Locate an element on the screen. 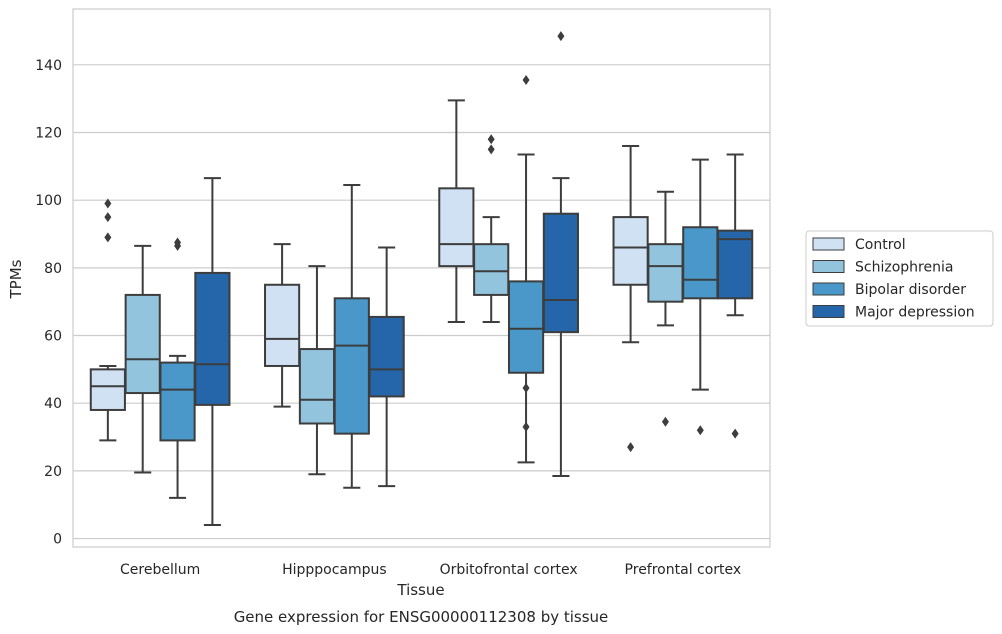 The image size is (1002, 634). legend-item: Major depression is located at coordinates (893, 313).